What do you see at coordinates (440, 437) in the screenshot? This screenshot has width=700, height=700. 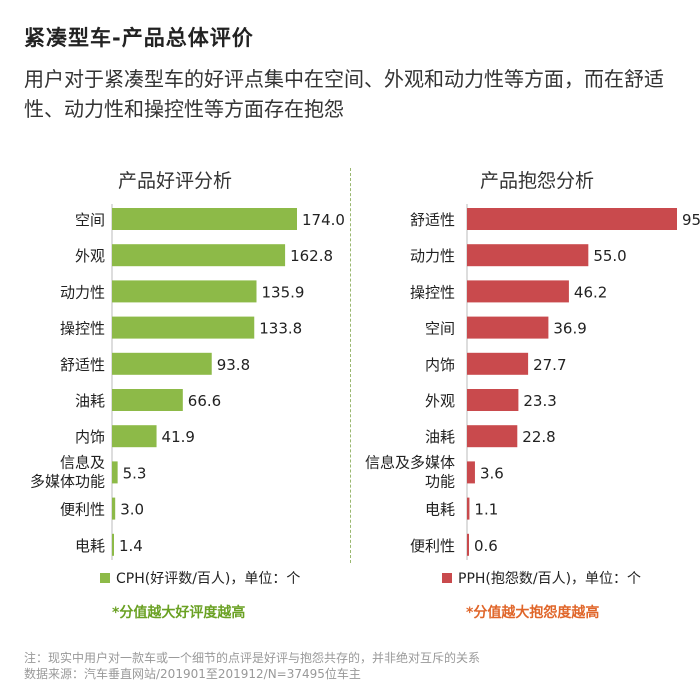 I see `bad-category-label-7: 油耗` at bounding box center [440, 437].